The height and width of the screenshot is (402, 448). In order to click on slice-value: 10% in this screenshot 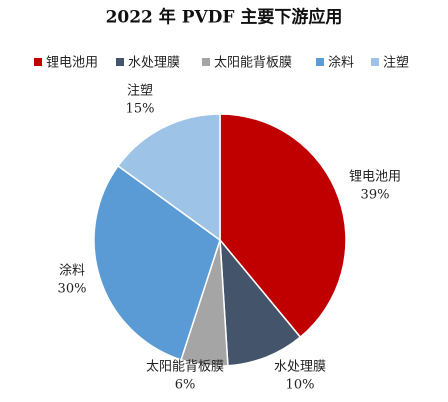, I will do `click(300, 385)`.